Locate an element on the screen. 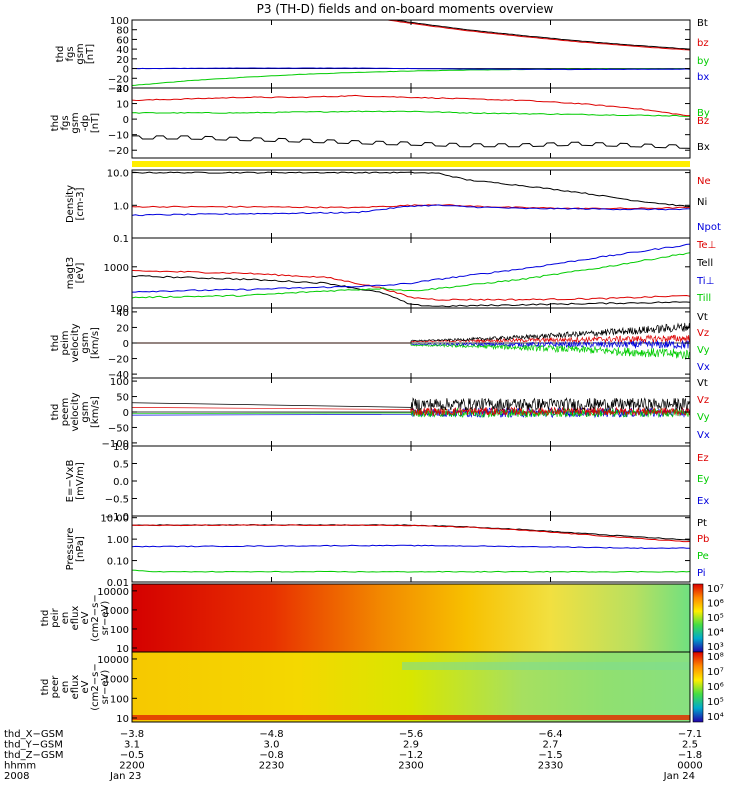  x-row-value: 2.9 is located at coordinates (411, 745).